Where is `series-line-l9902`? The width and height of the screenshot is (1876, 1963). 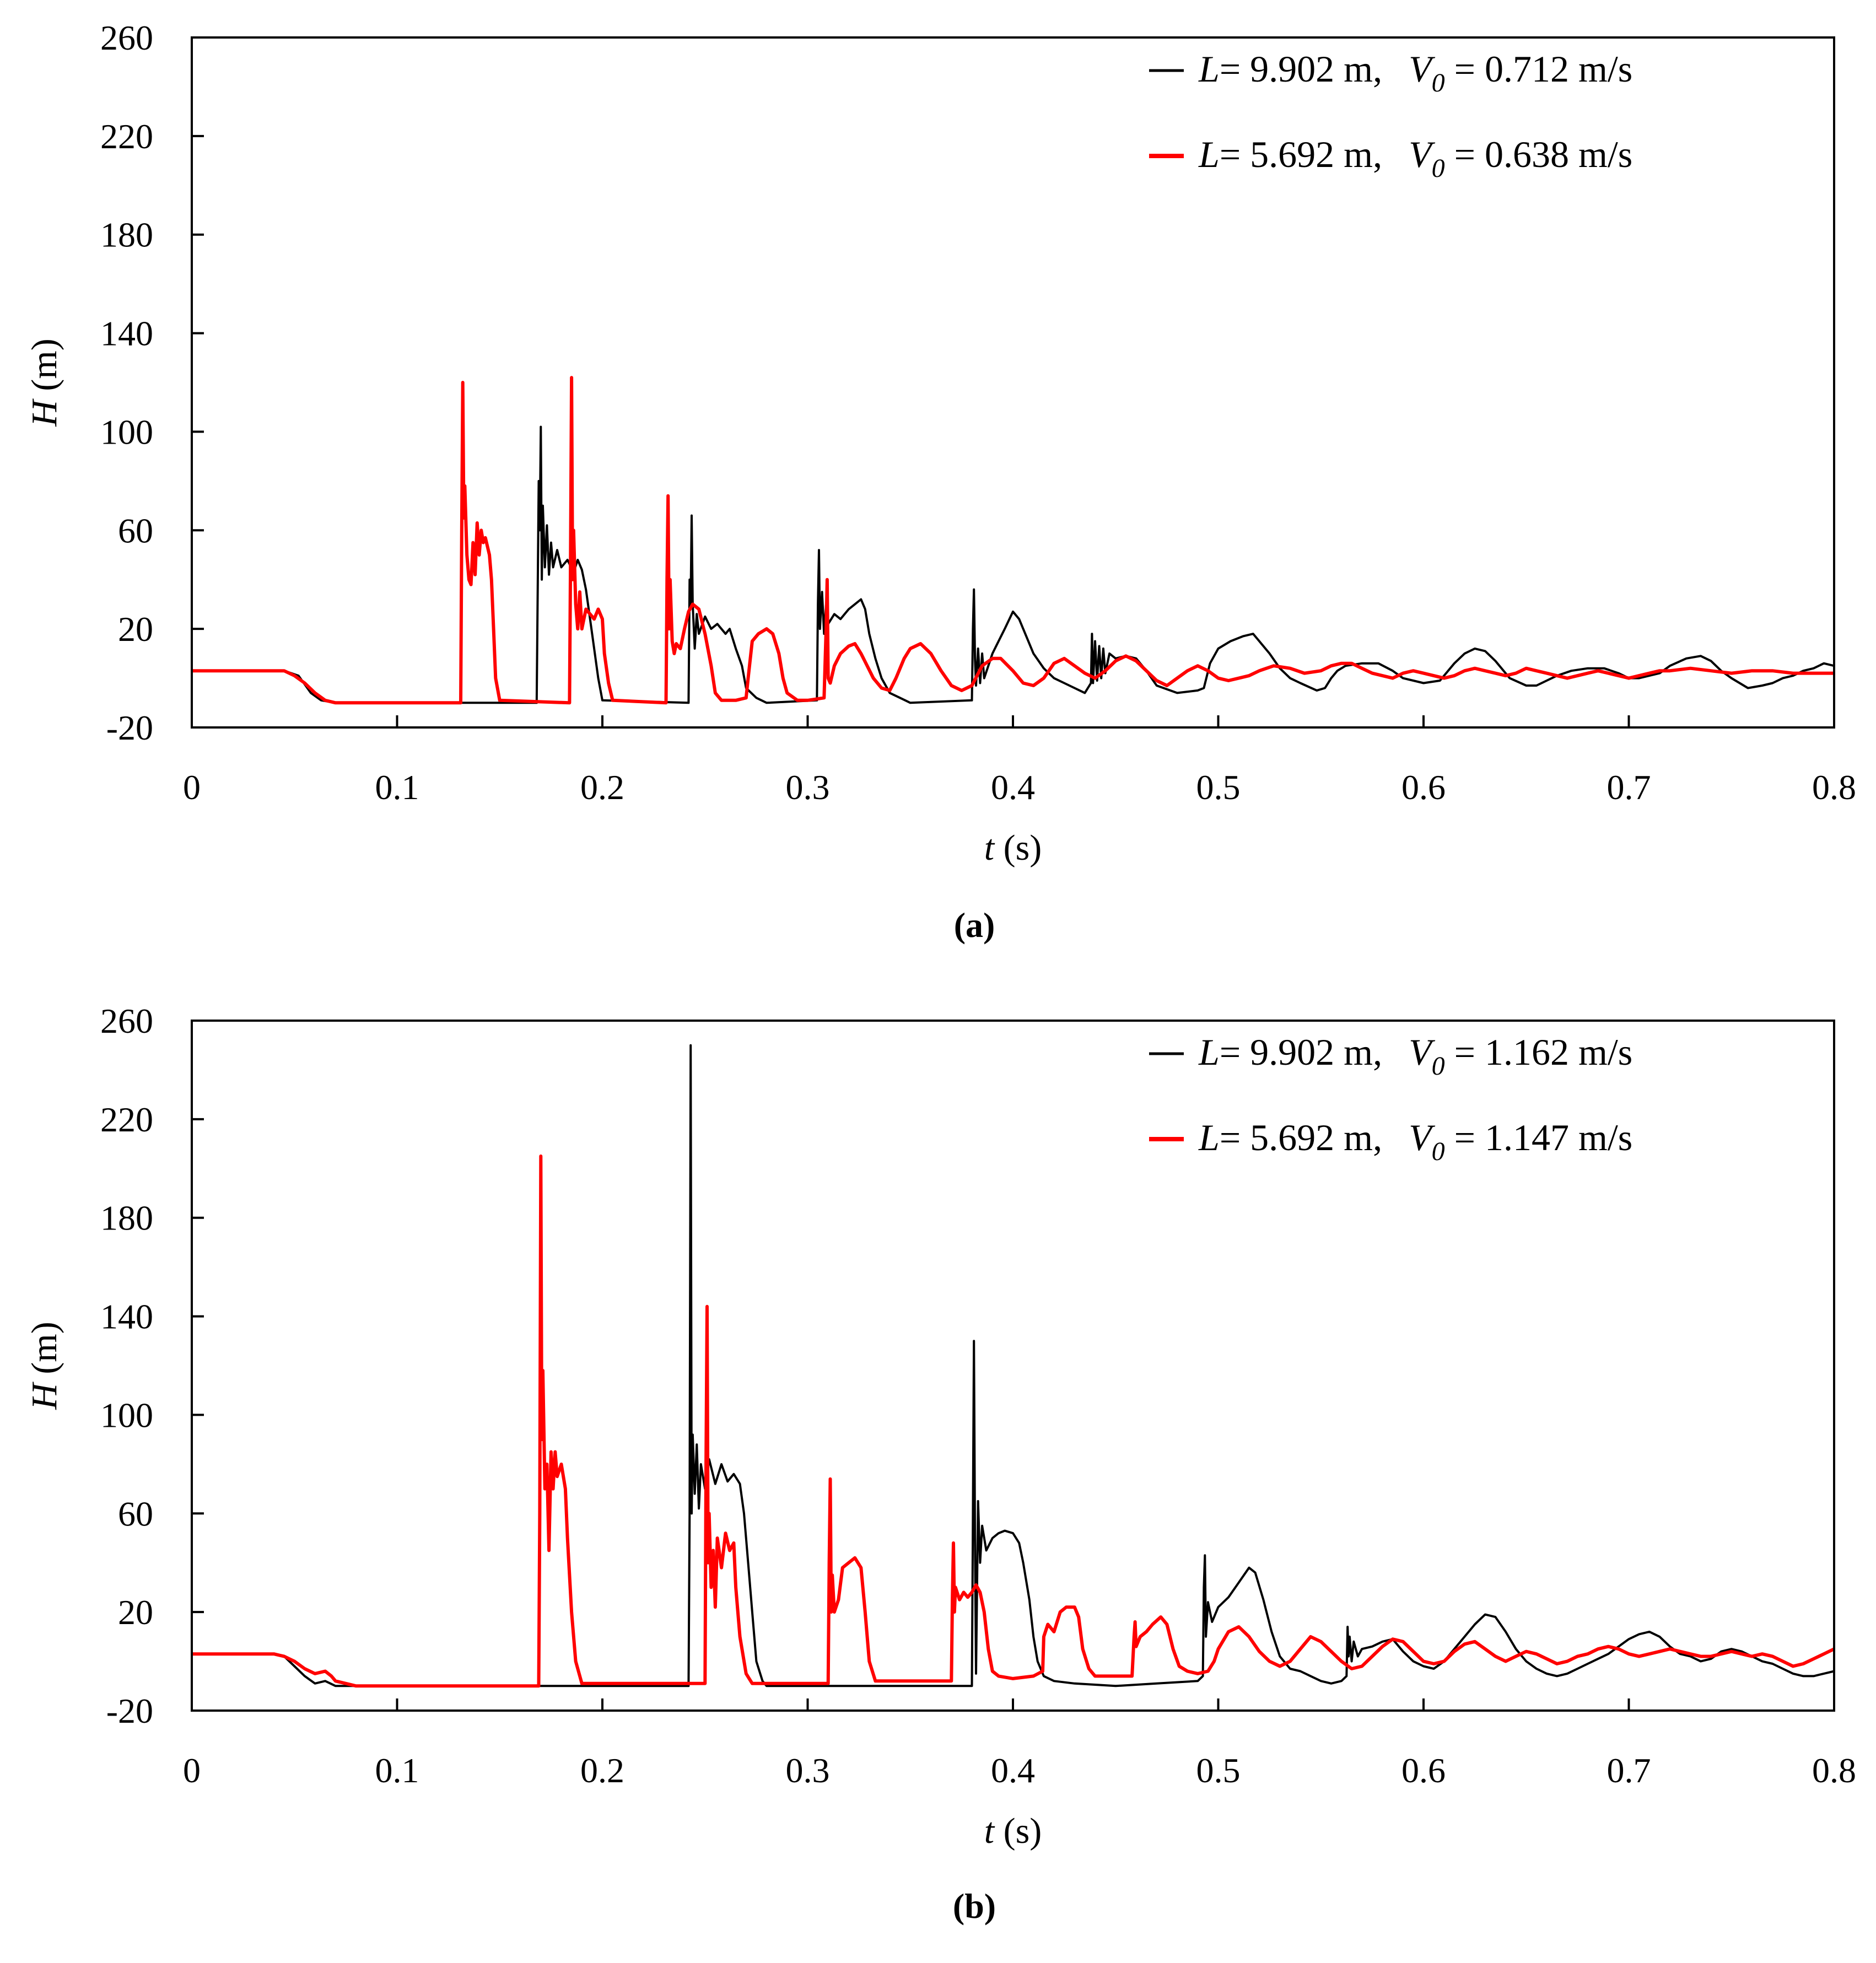 series-line-l9902 is located at coordinates (1013, 564).